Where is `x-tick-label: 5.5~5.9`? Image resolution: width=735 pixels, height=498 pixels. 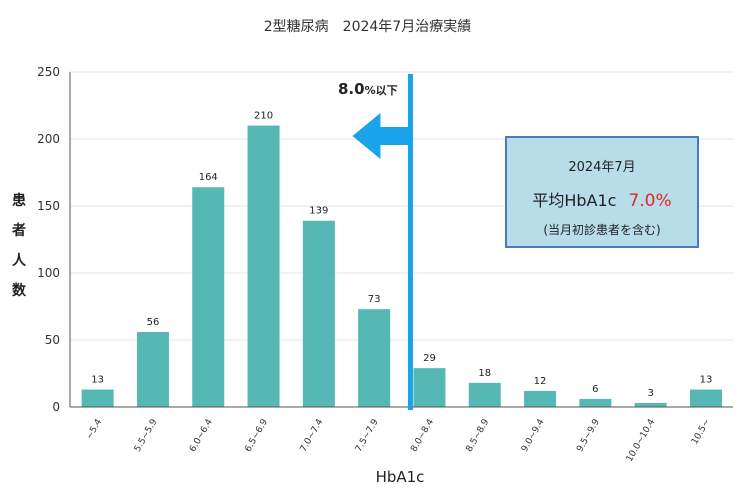
x-tick-label: 5.5~5.9 is located at coordinates (146, 435).